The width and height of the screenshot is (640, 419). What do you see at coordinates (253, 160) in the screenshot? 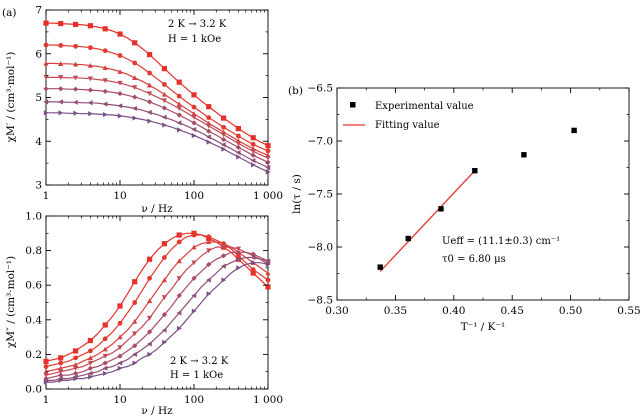
I see `panel-a-series-5-point` at bounding box center [253, 160].